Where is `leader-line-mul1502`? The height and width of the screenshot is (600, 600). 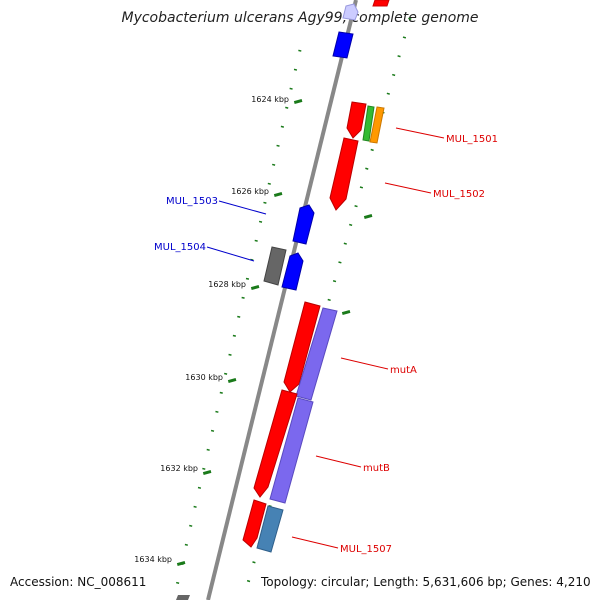
leader-line-mul1502 is located at coordinates (408, 188).